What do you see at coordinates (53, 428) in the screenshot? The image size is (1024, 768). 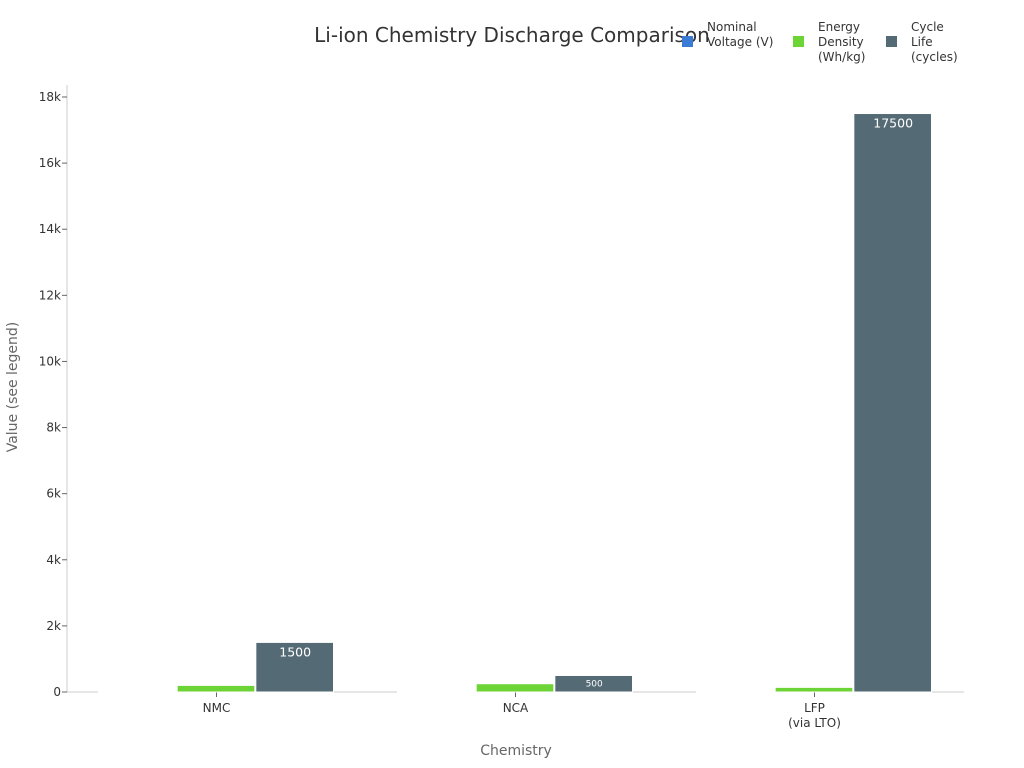 I see `y-tick-label: 8k` at bounding box center [53, 428].